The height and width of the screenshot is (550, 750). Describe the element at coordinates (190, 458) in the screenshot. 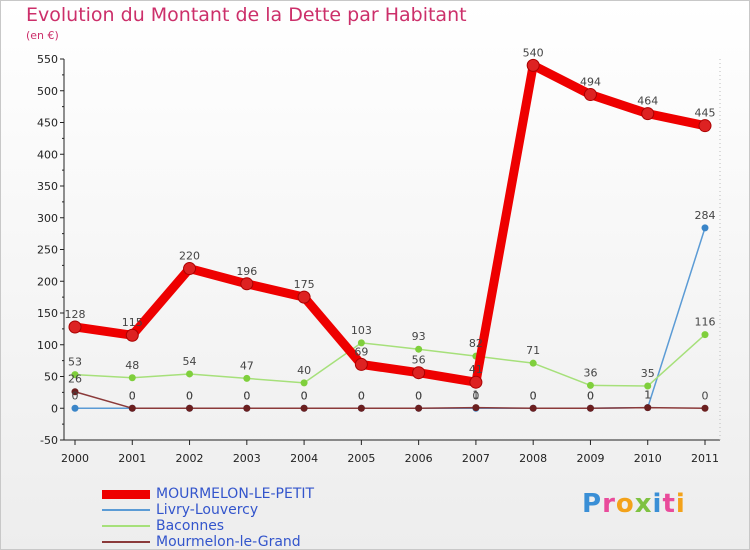

I see `x-tick-label: 2002` at that location.